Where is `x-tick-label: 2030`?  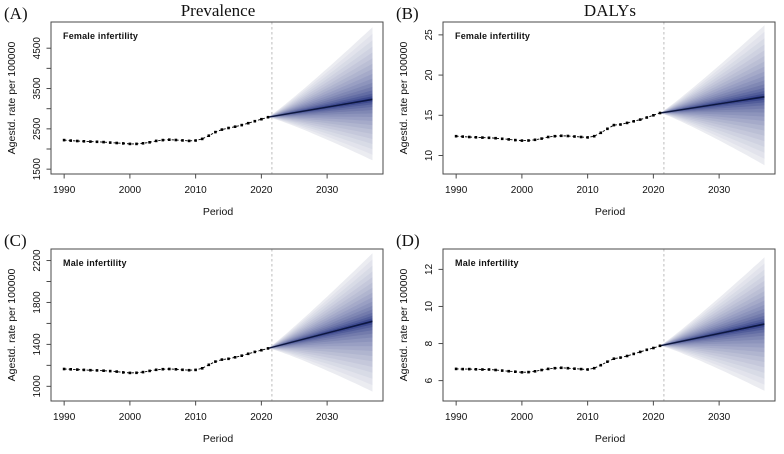 x-tick-label: 2030 is located at coordinates (327, 417).